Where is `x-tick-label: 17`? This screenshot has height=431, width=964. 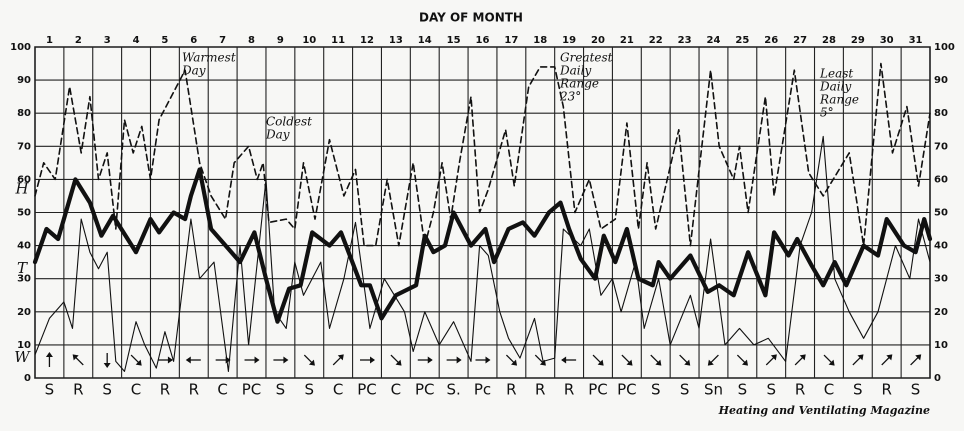 x-tick-label: 17 is located at coordinates (511, 40).